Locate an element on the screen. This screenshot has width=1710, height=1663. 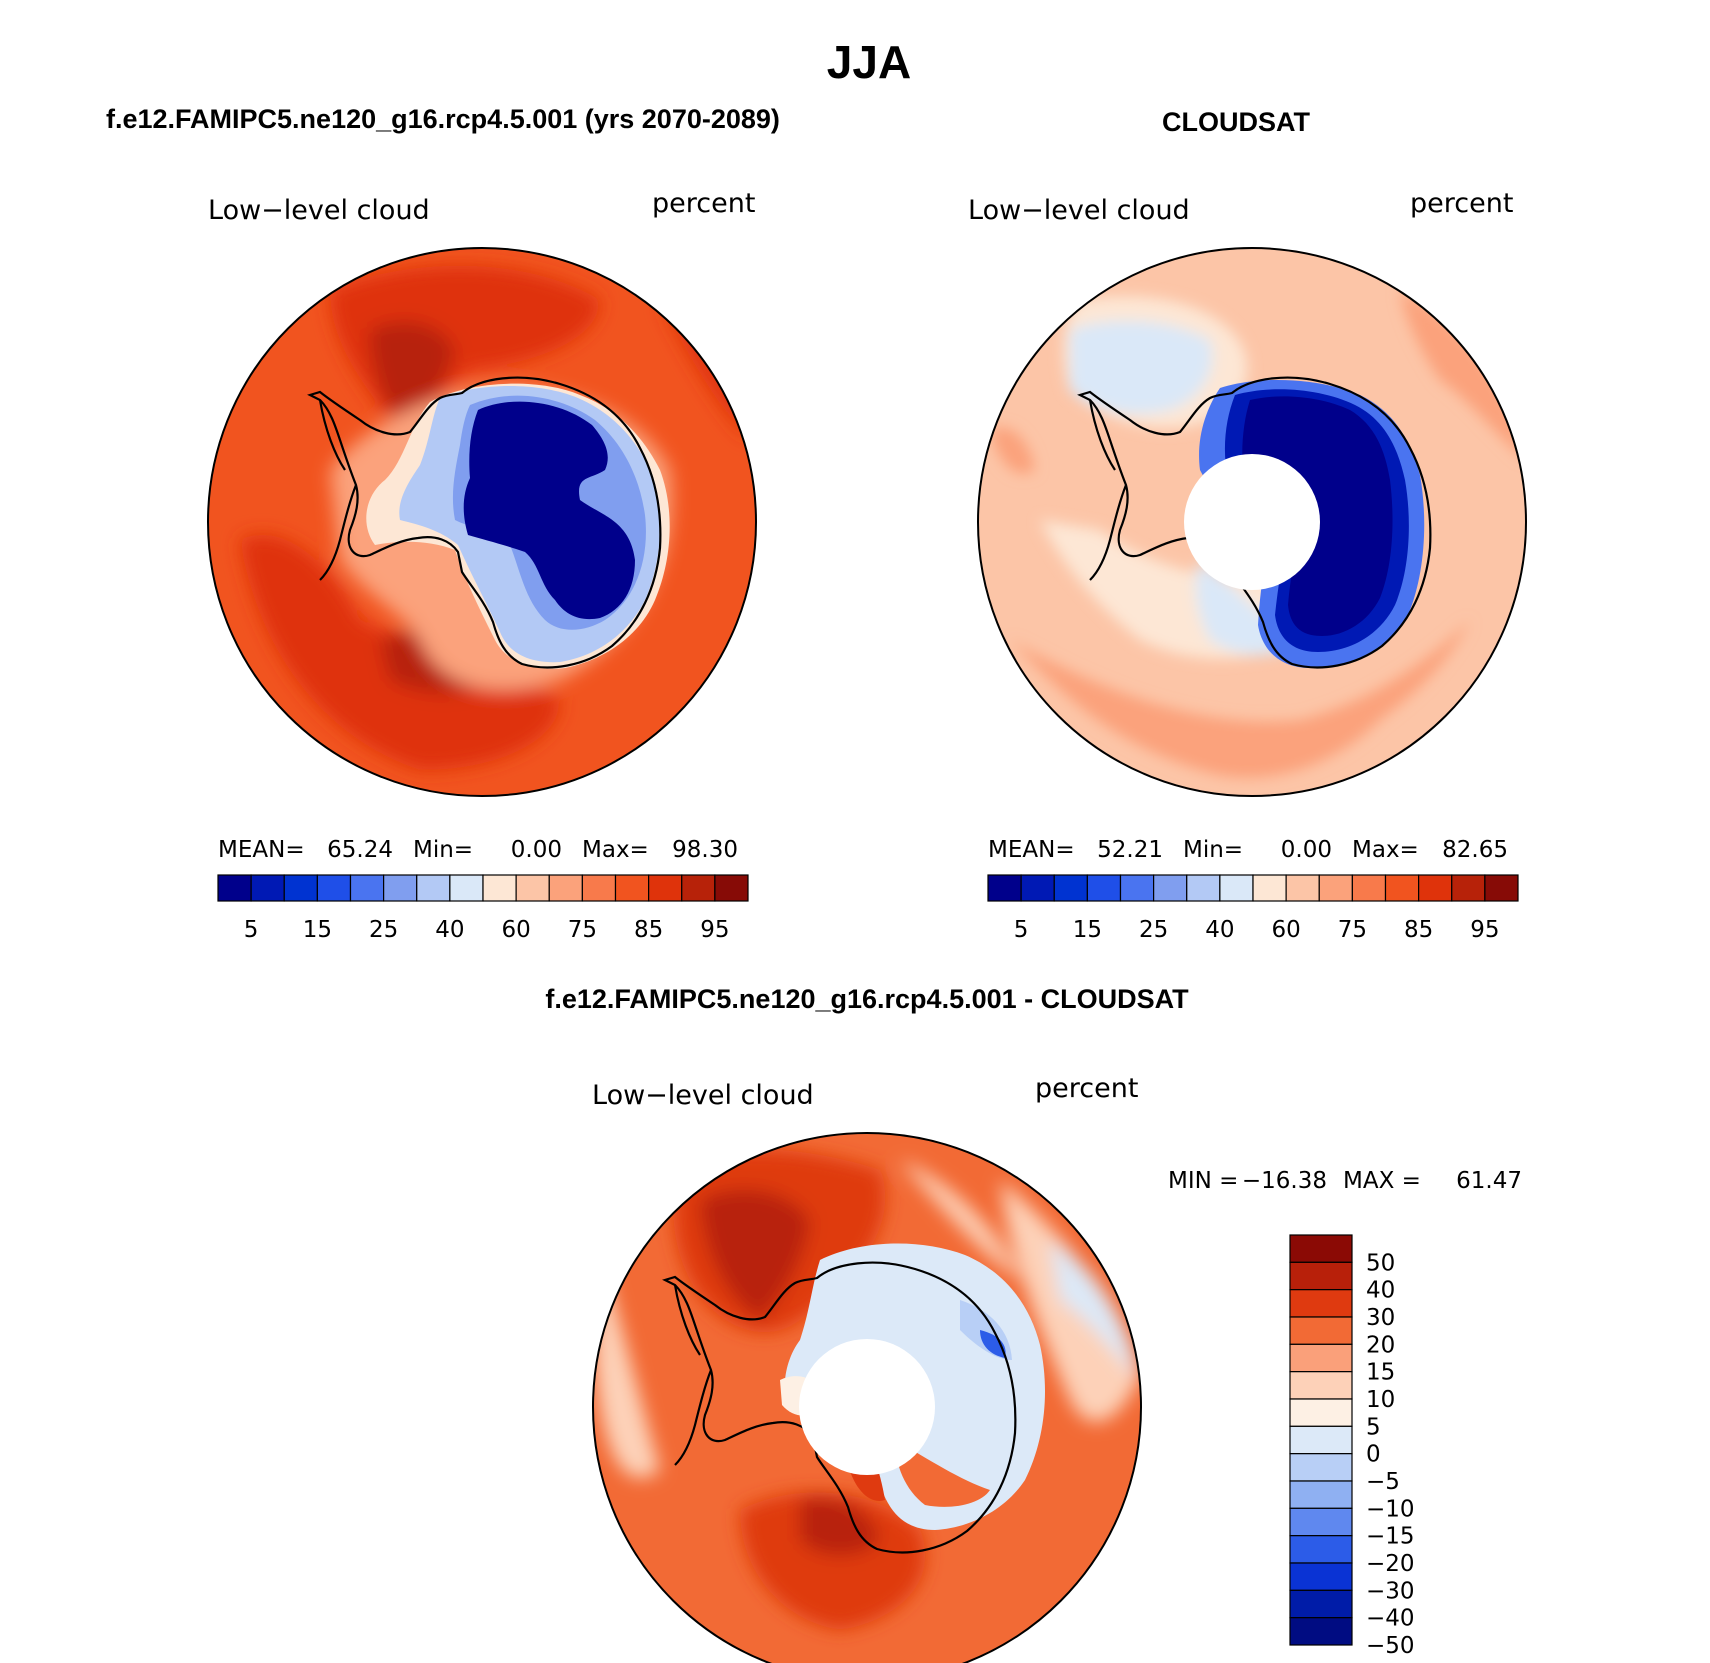
colorbar-tick-label: −20 is located at coordinates (1390, 1564).